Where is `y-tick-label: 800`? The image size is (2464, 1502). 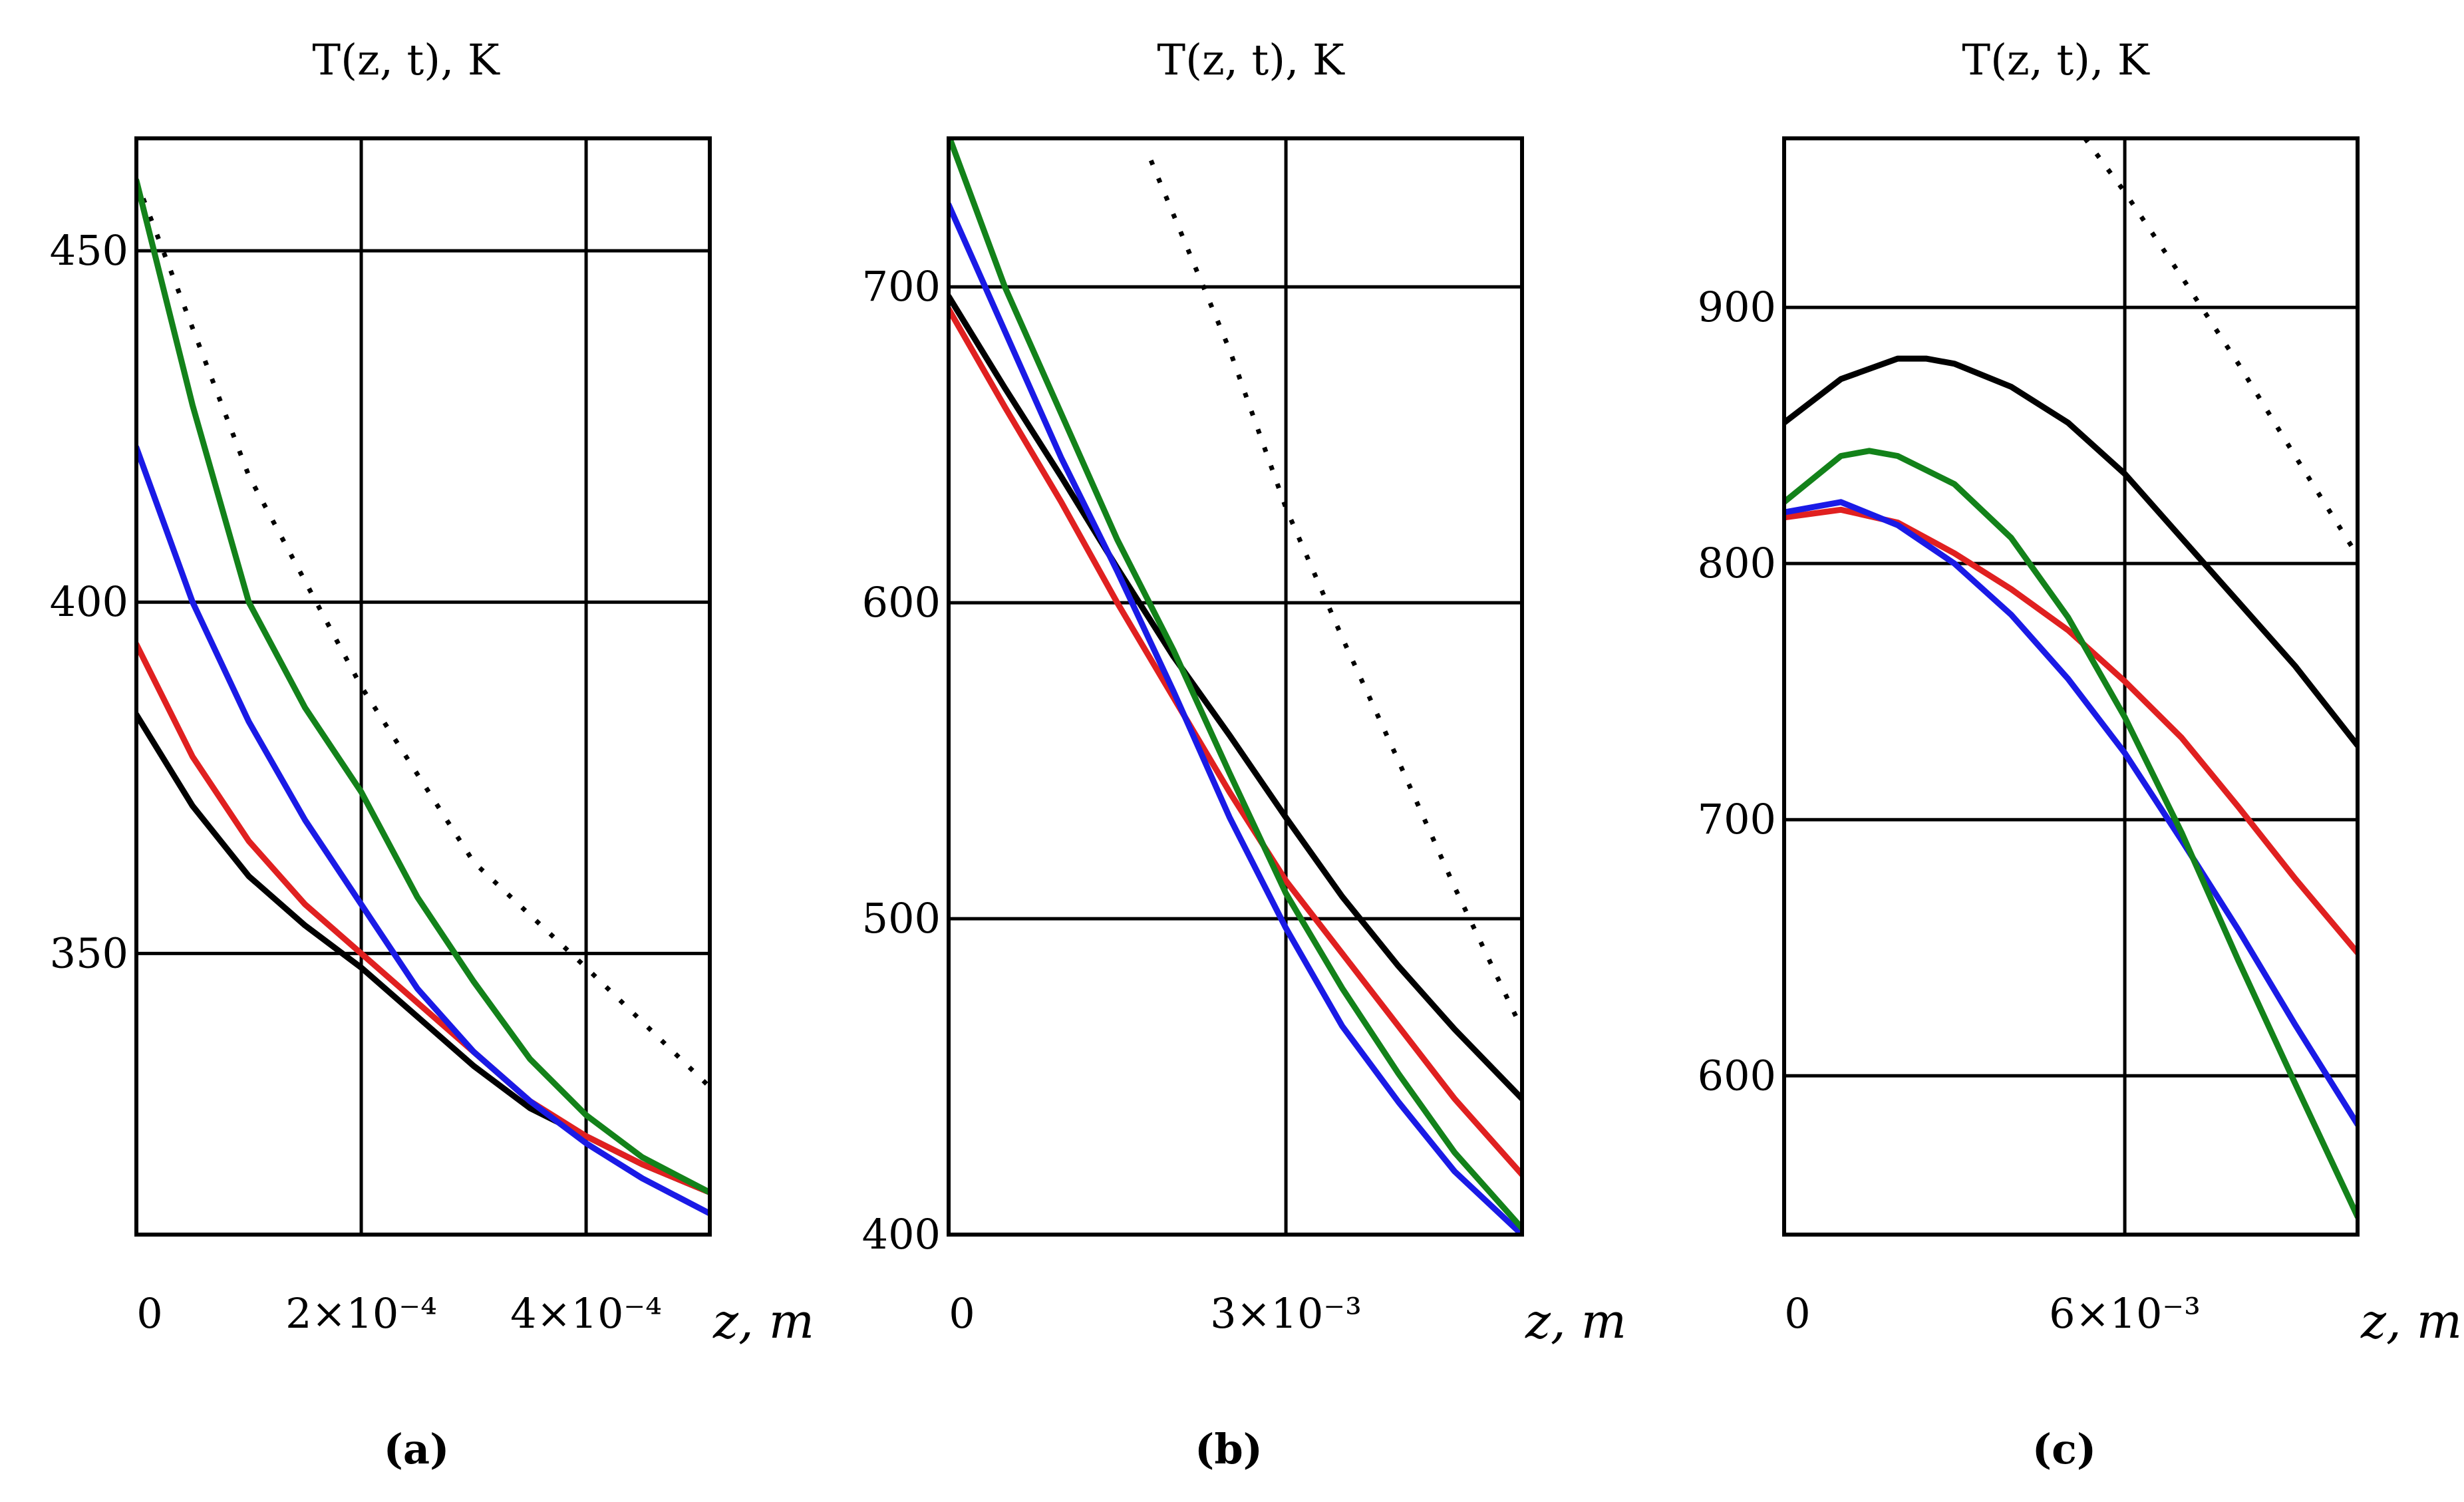
y-tick-label: 800 is located at coordinates (1737, 563).